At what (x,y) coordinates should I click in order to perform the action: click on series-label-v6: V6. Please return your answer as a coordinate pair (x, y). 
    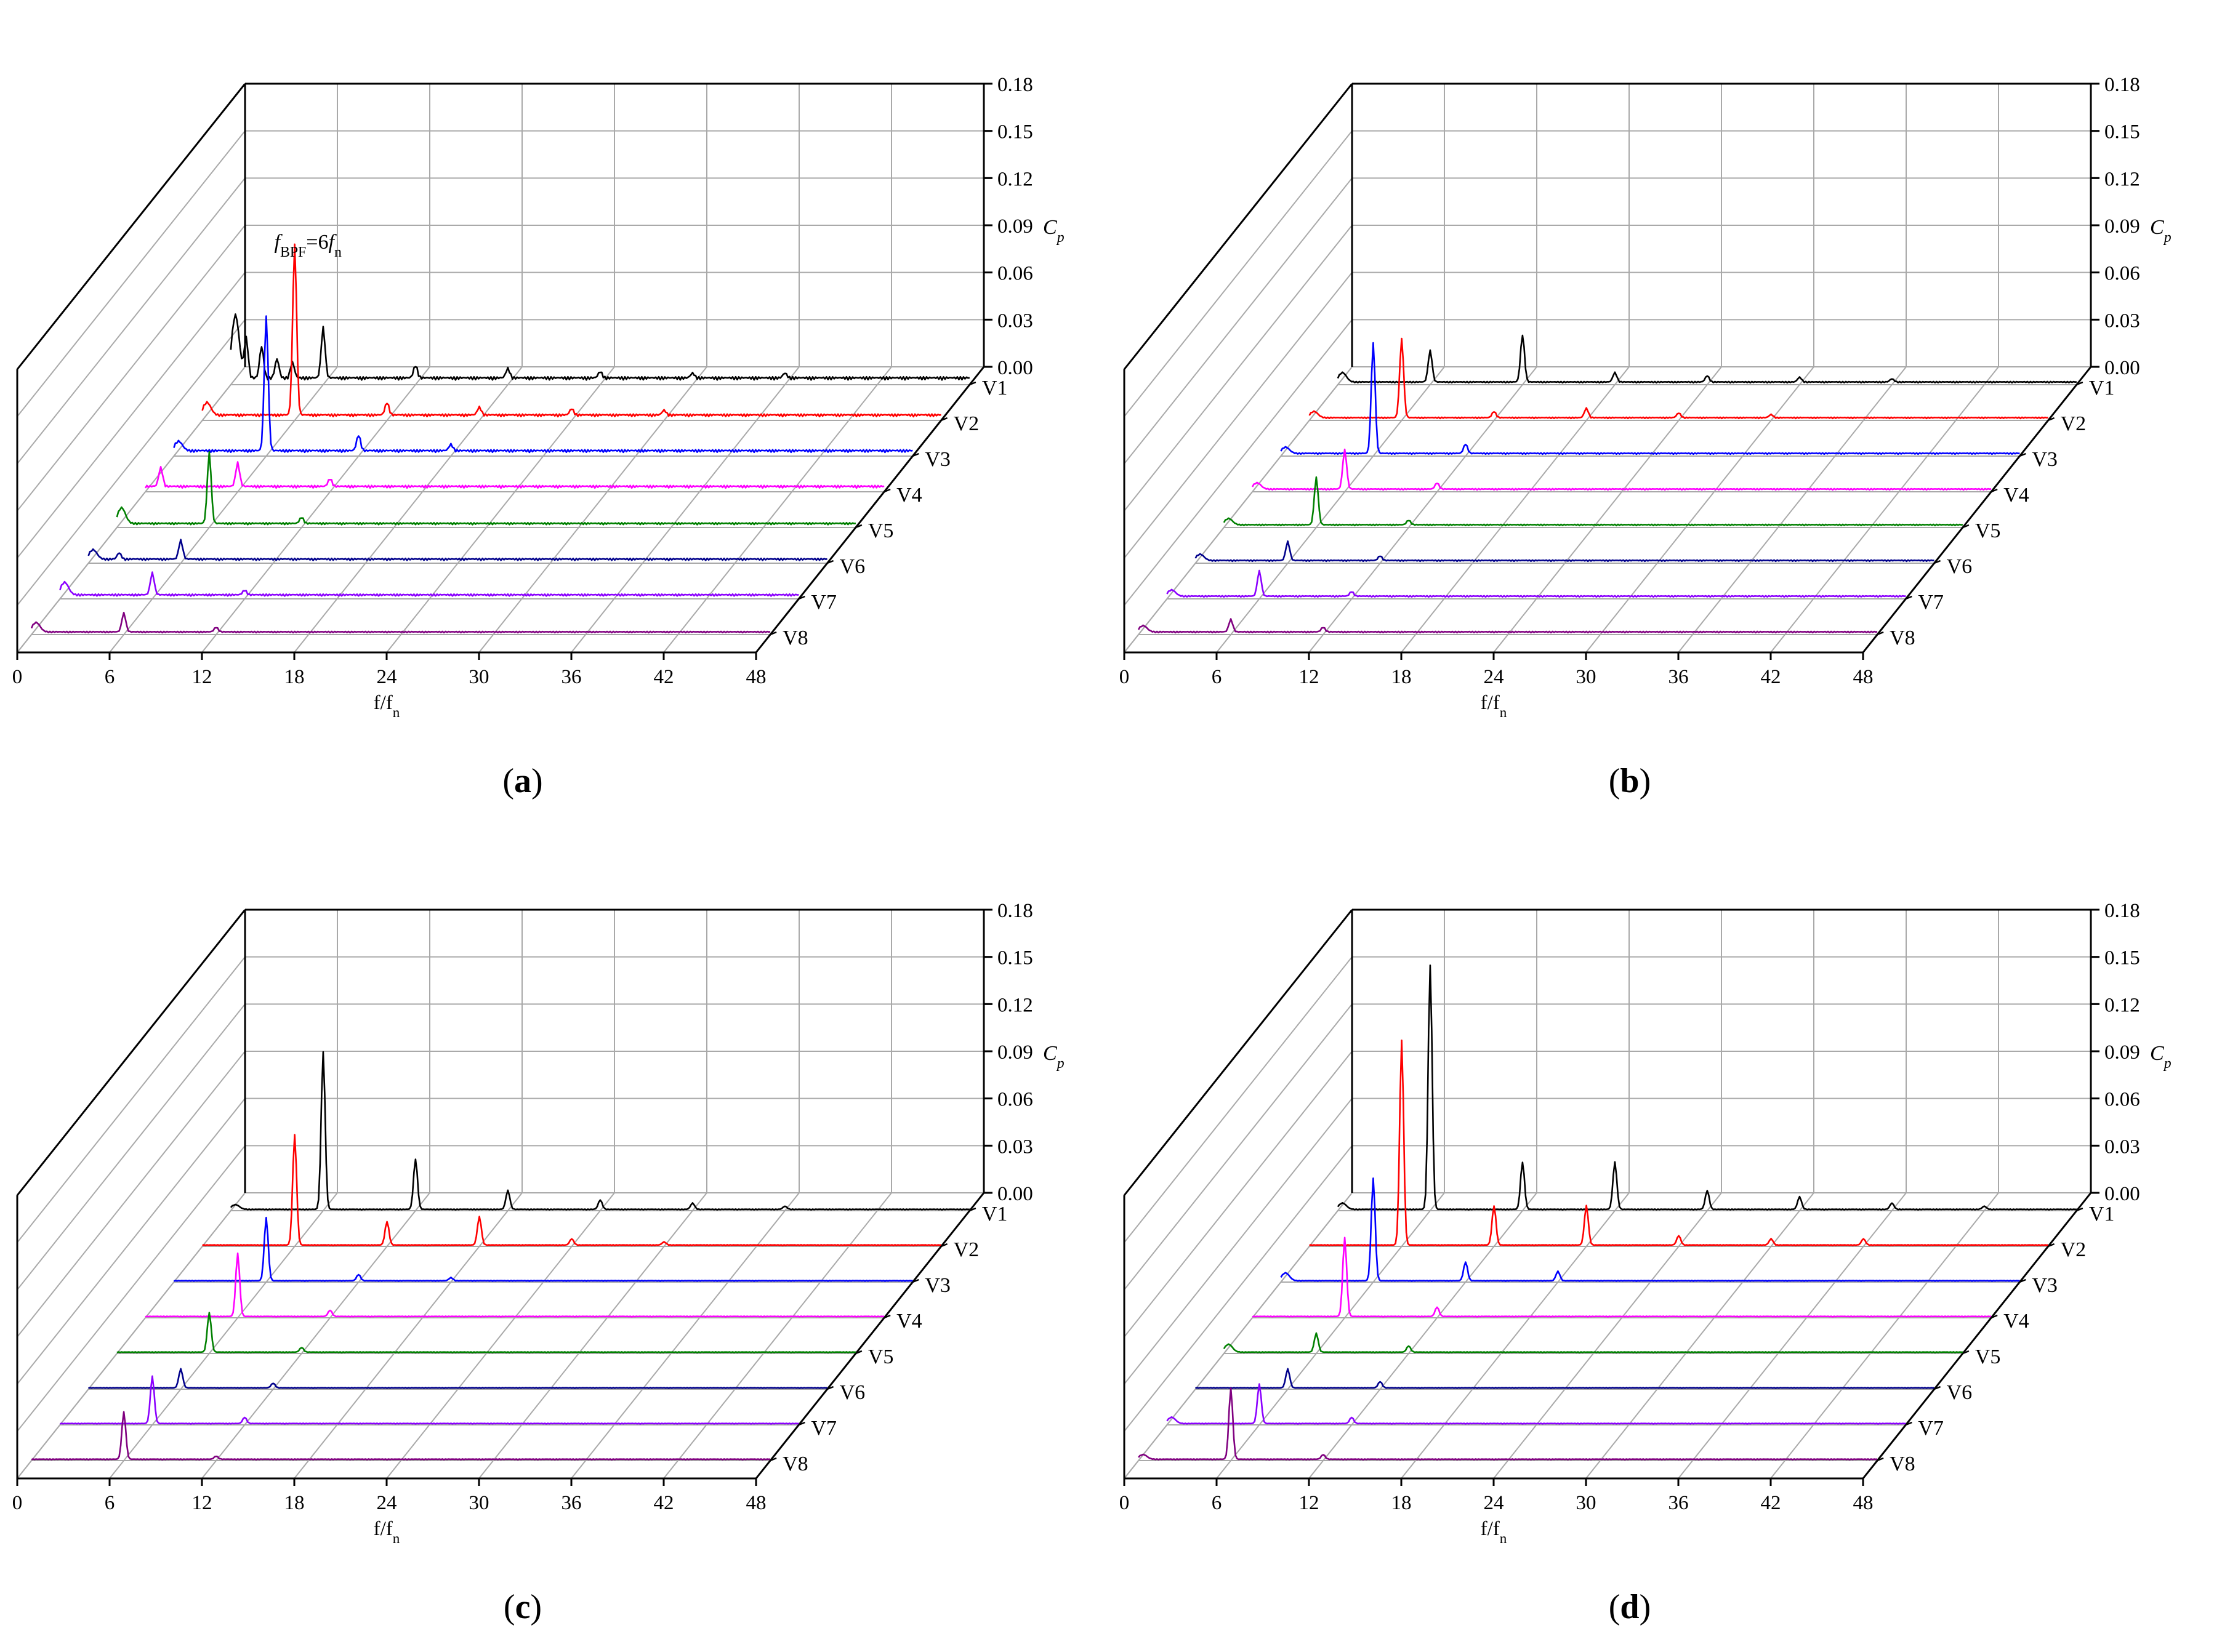
    Looking at the image, I should click on (853, 1392).